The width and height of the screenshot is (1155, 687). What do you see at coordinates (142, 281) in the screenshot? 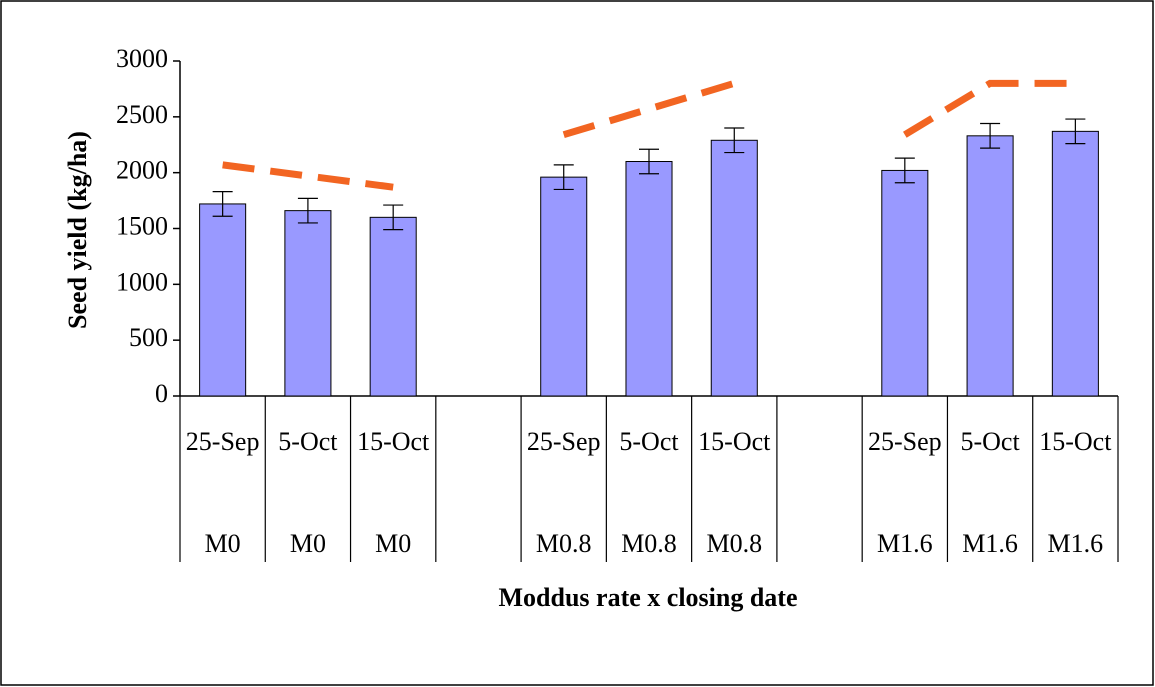
I see `y-tick-label: 1000` at bounding box center [142, 281].